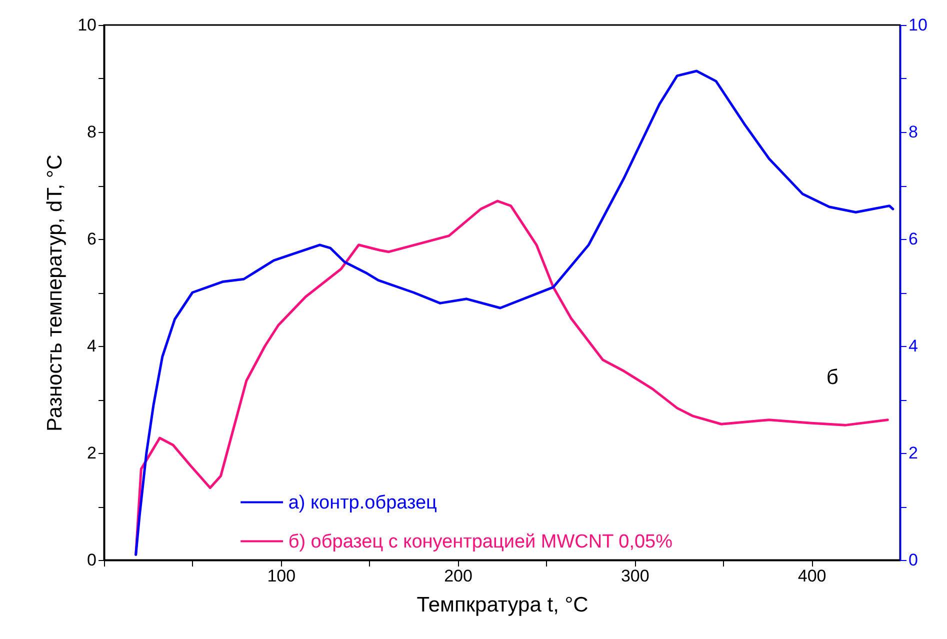 The image size is (947, 639). Describe the element at coordinates (913, 132) in the screenshot. I see `y2-tick-label: 8` at that location.